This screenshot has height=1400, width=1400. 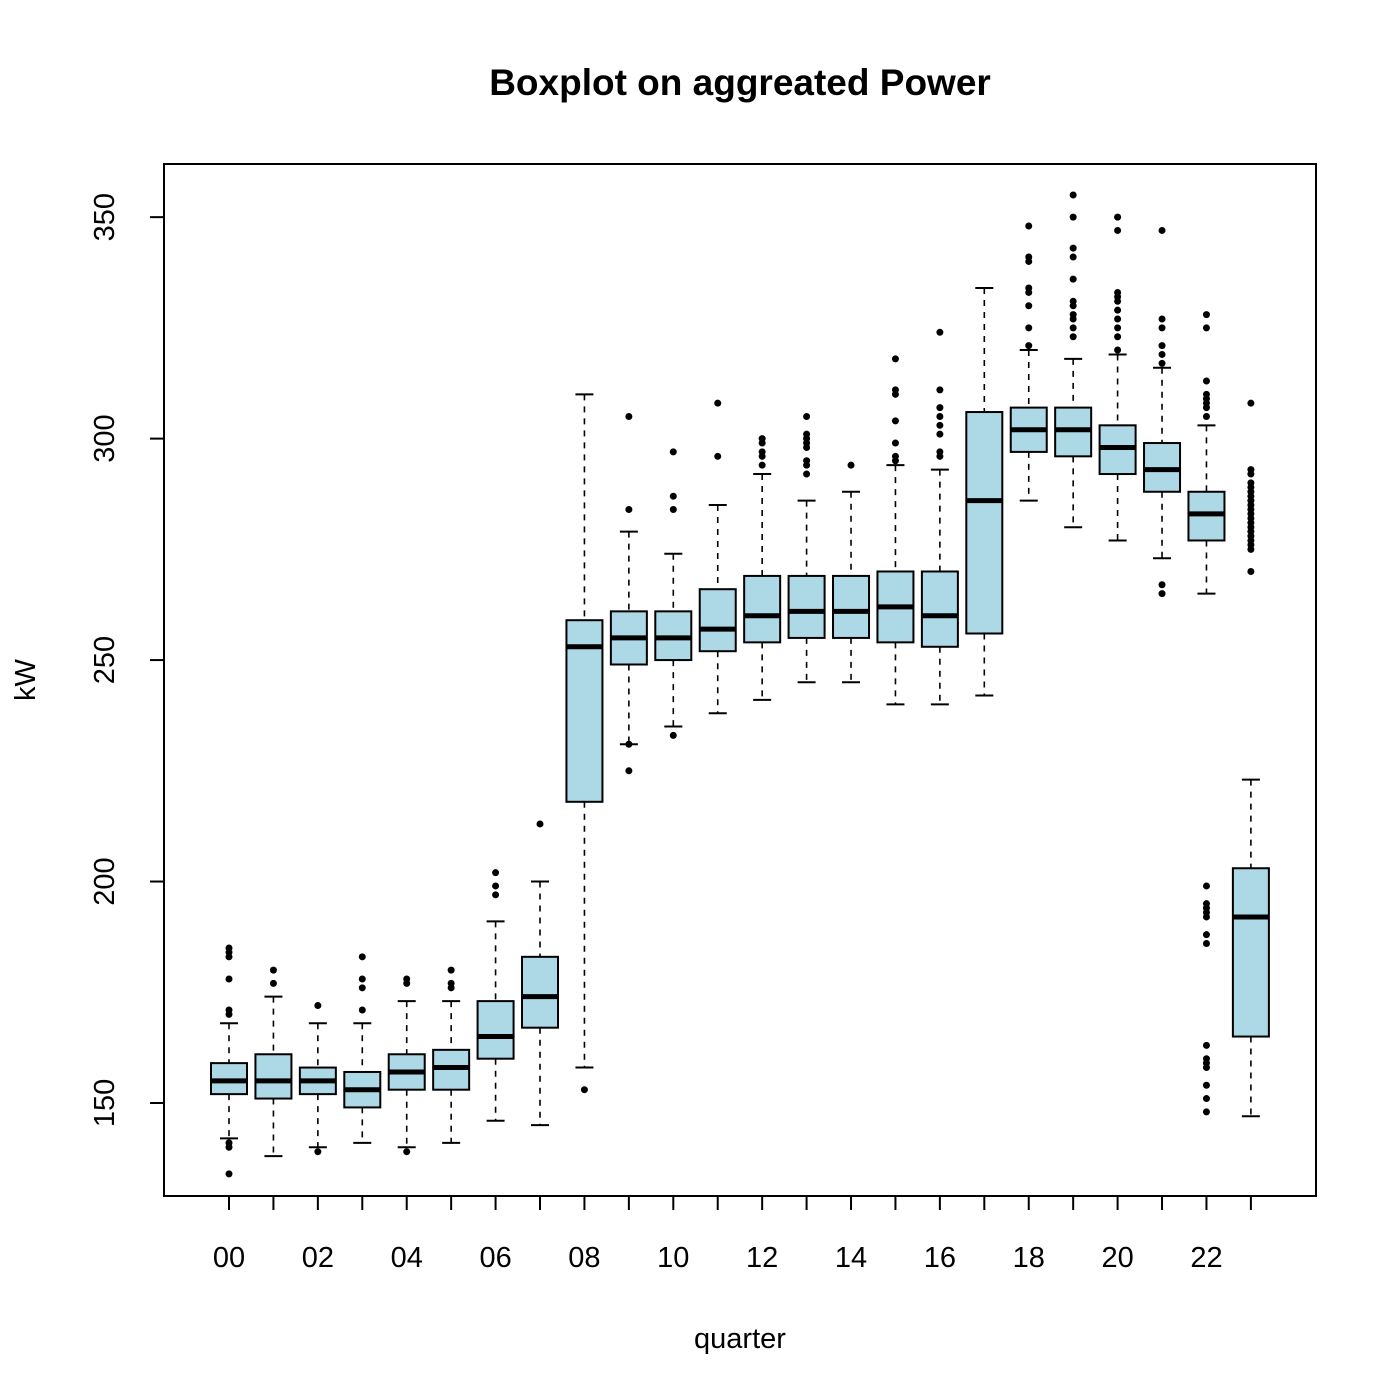 What do you see at coordinates (940, 1258) in the screenshot?
I see `x-tick-label-16: 16` at bounding box center [940, 1258].